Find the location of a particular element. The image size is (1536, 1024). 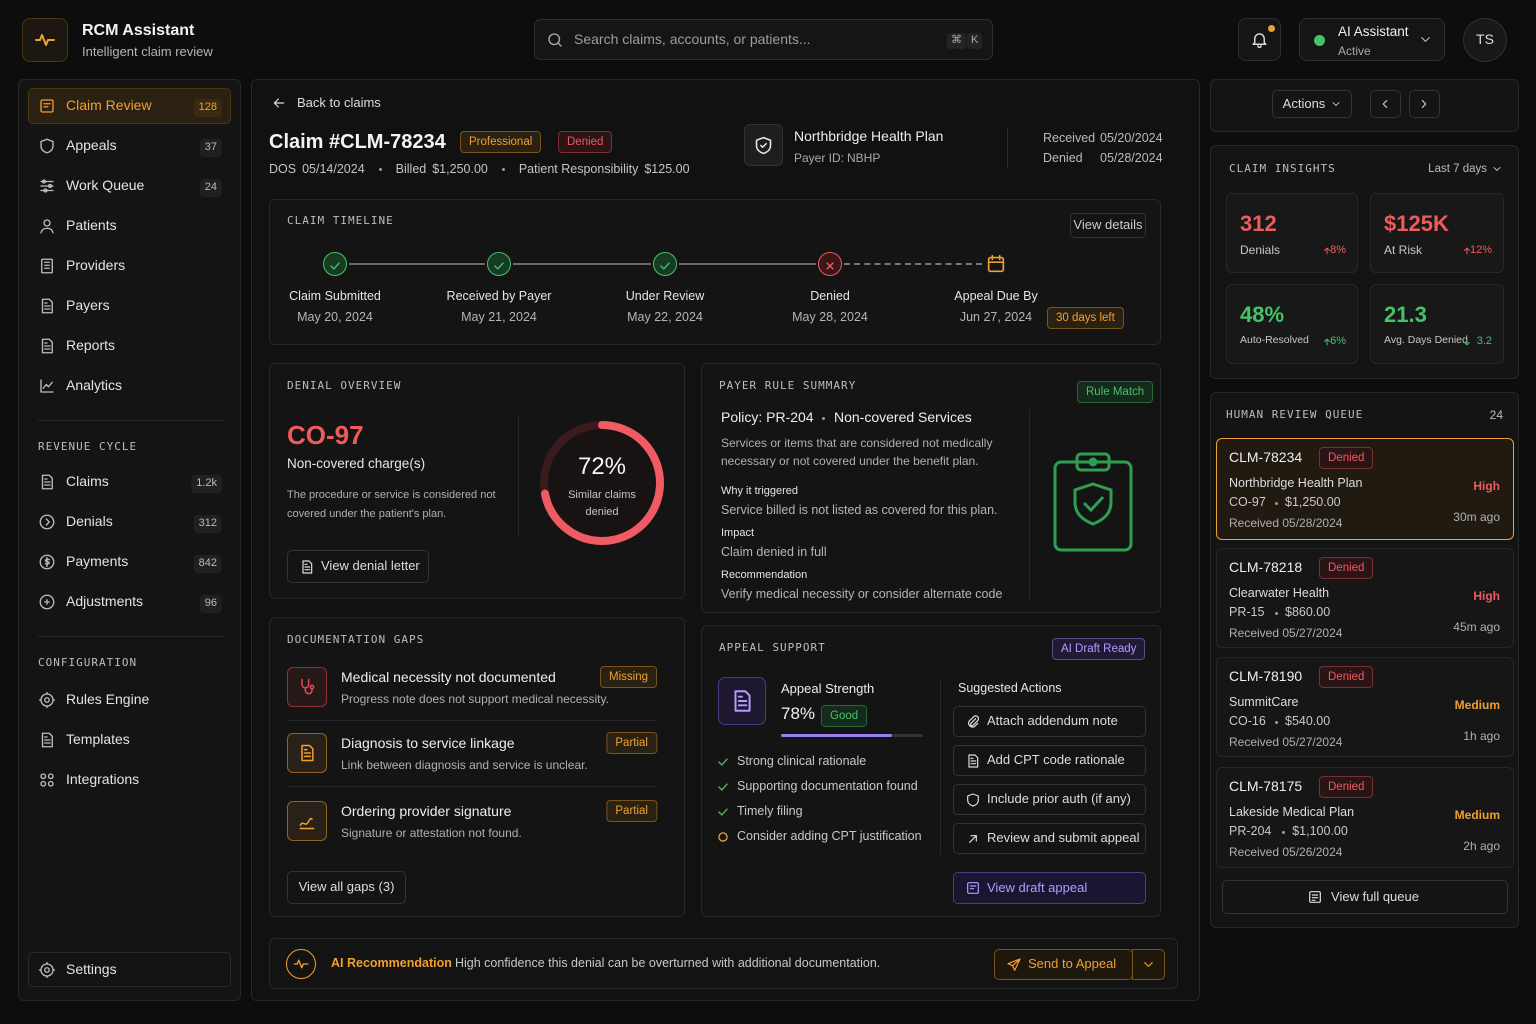

card-heading: CLAIM INSIGHTS is located at coordinates (1282, 169).